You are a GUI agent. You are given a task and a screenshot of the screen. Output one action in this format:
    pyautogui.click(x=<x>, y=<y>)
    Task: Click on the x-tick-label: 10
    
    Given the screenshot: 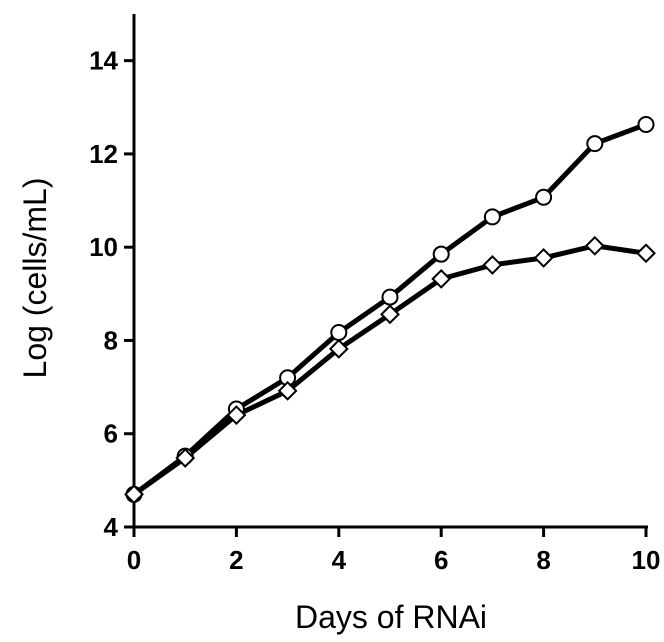 What is the action you would take?
    pyautogui.click(x=646, y=560)
    